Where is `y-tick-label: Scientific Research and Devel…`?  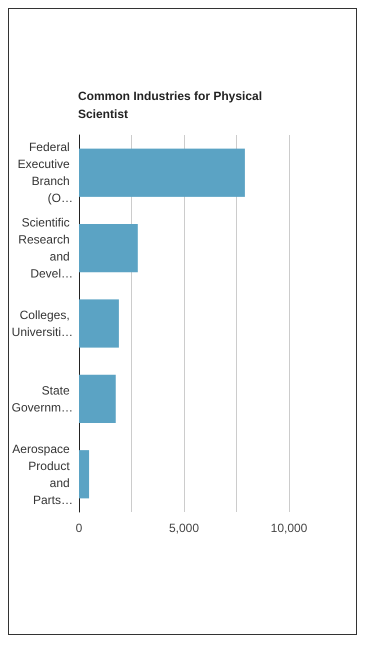
y-tick-label: Scientific Research and Devel… is located at coordinates (45, 248).